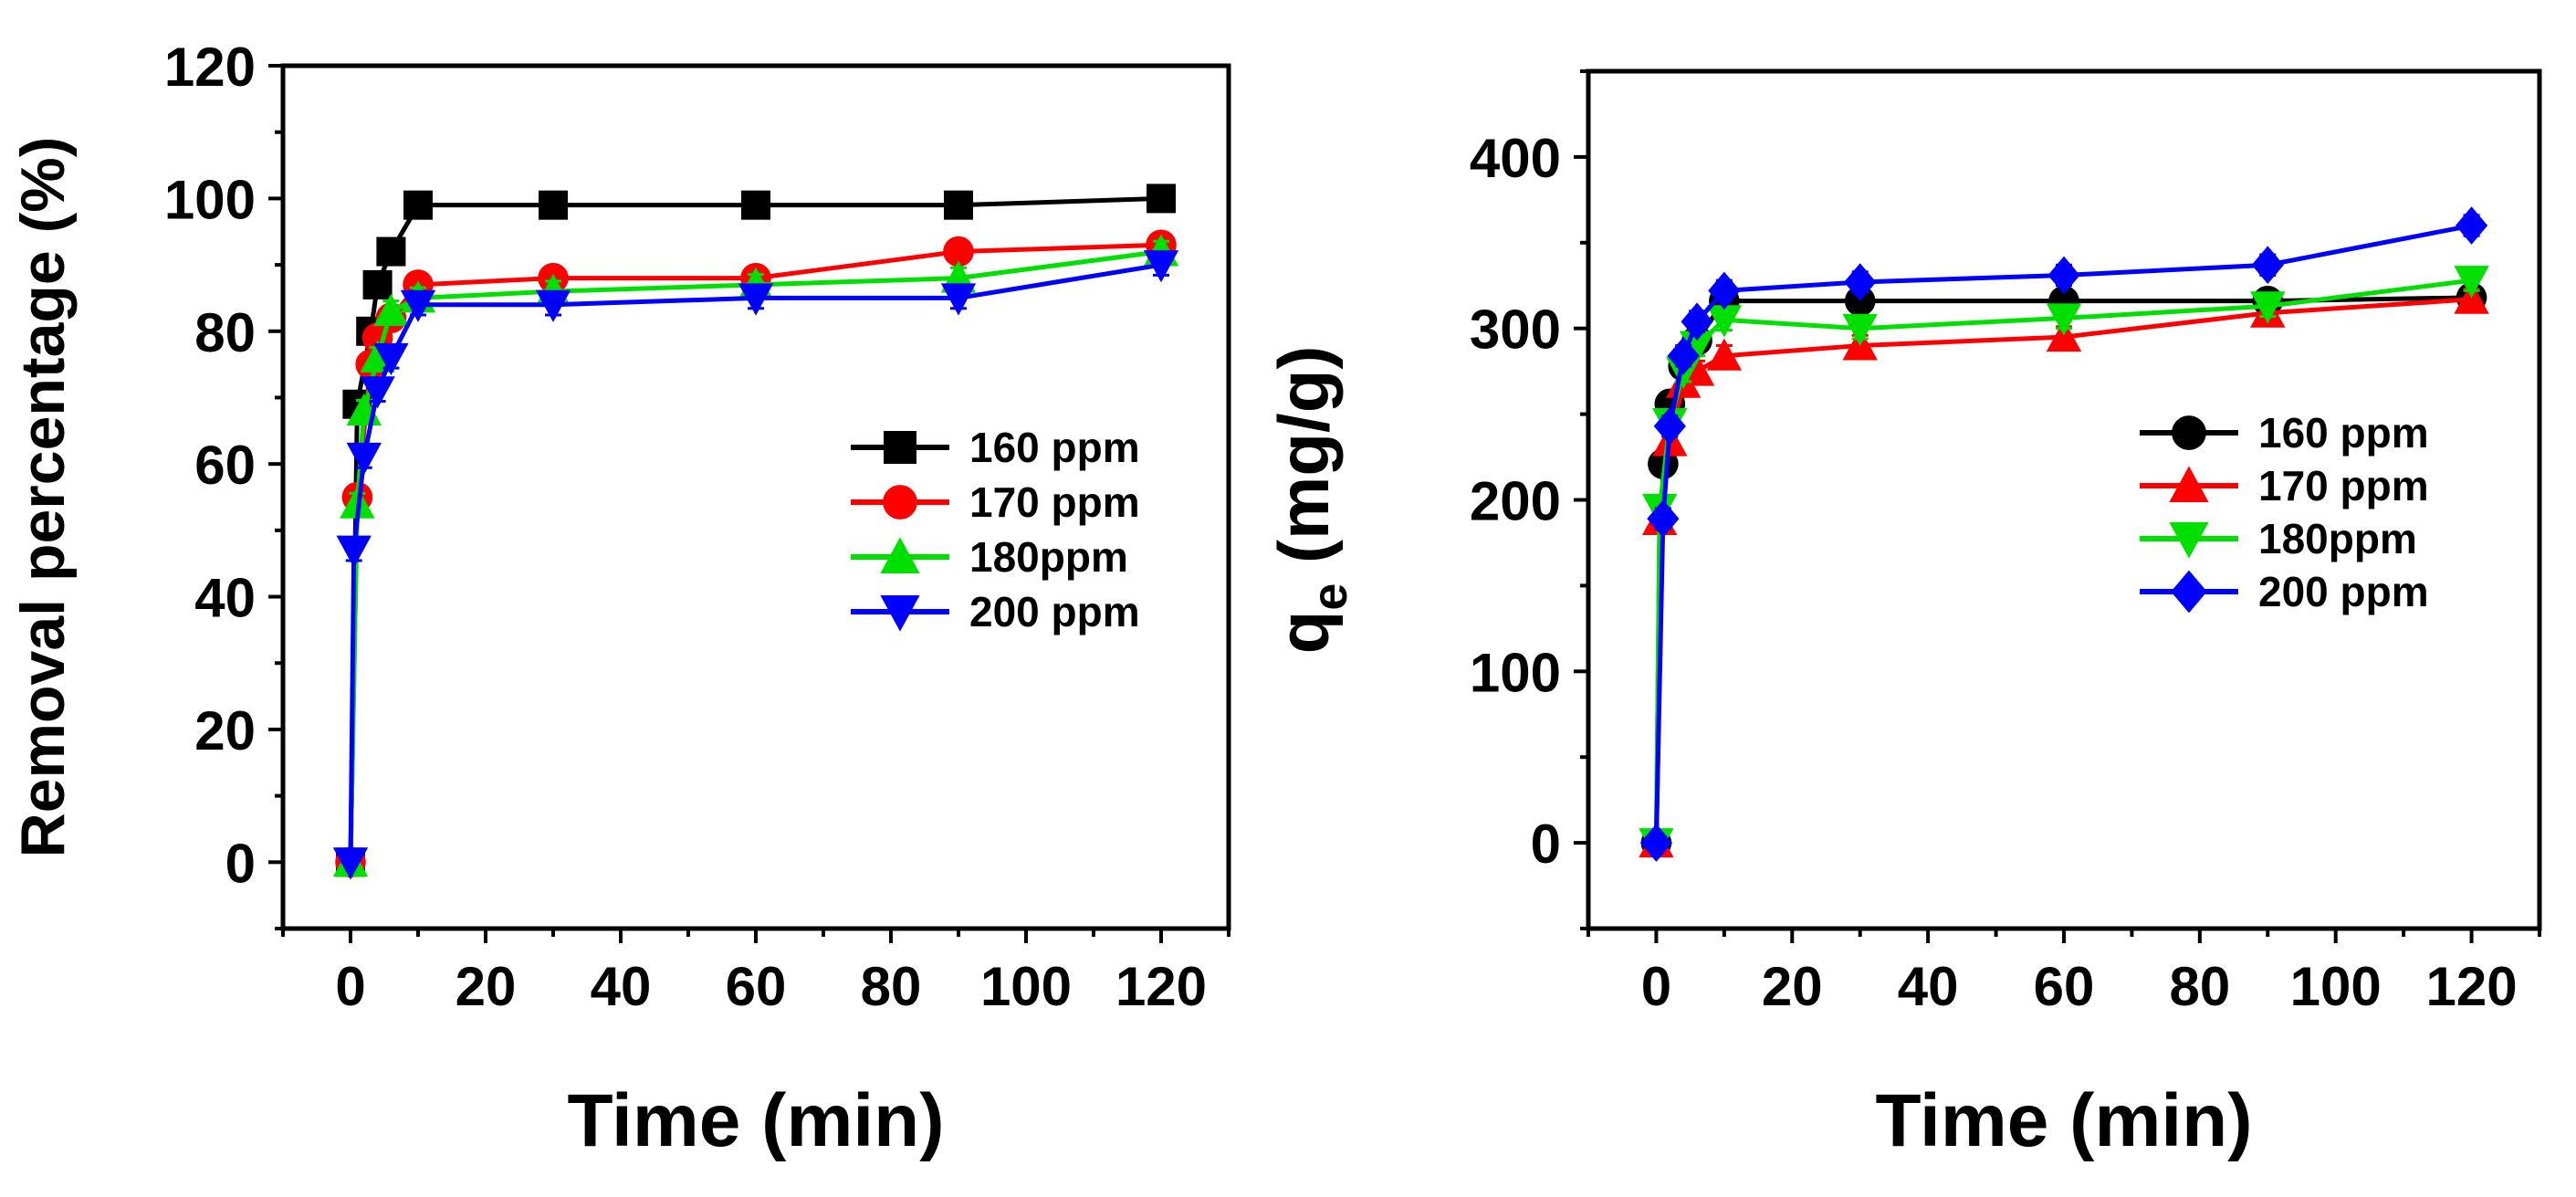  Describe the element at coordinates (225, 465) in the screenshot. I see `y-tick-label: 60` at that location.